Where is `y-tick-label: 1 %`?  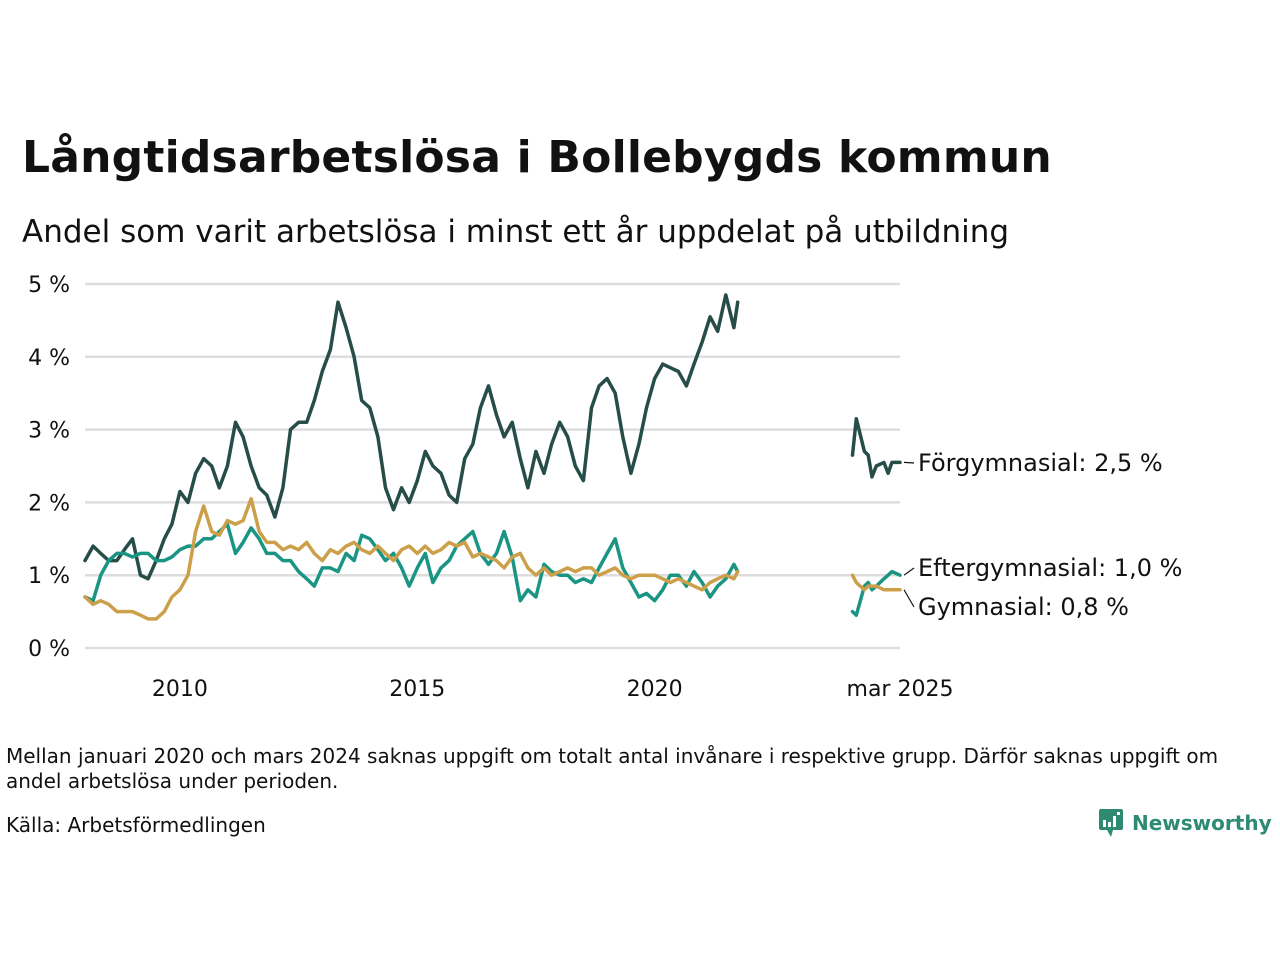 y-tick-label: 1 % is located at coordinates (49, 576).